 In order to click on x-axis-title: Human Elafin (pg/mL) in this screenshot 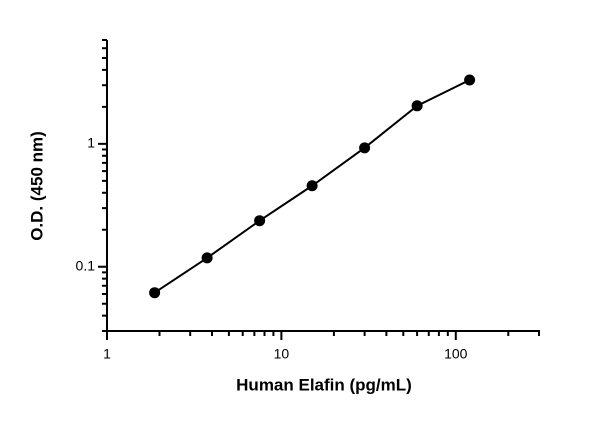, I will do `click(324, 384)`.